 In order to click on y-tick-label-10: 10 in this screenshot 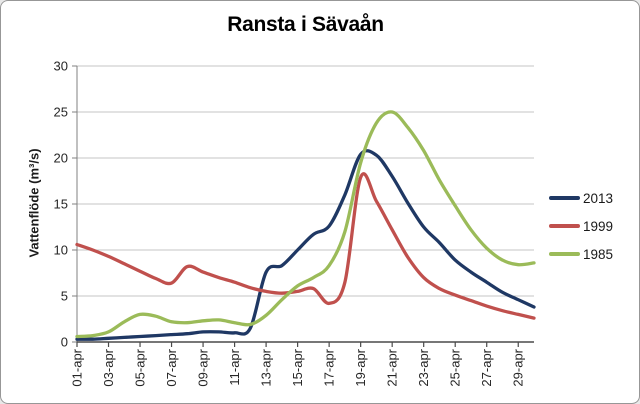, I will do `click(61, 250)`.